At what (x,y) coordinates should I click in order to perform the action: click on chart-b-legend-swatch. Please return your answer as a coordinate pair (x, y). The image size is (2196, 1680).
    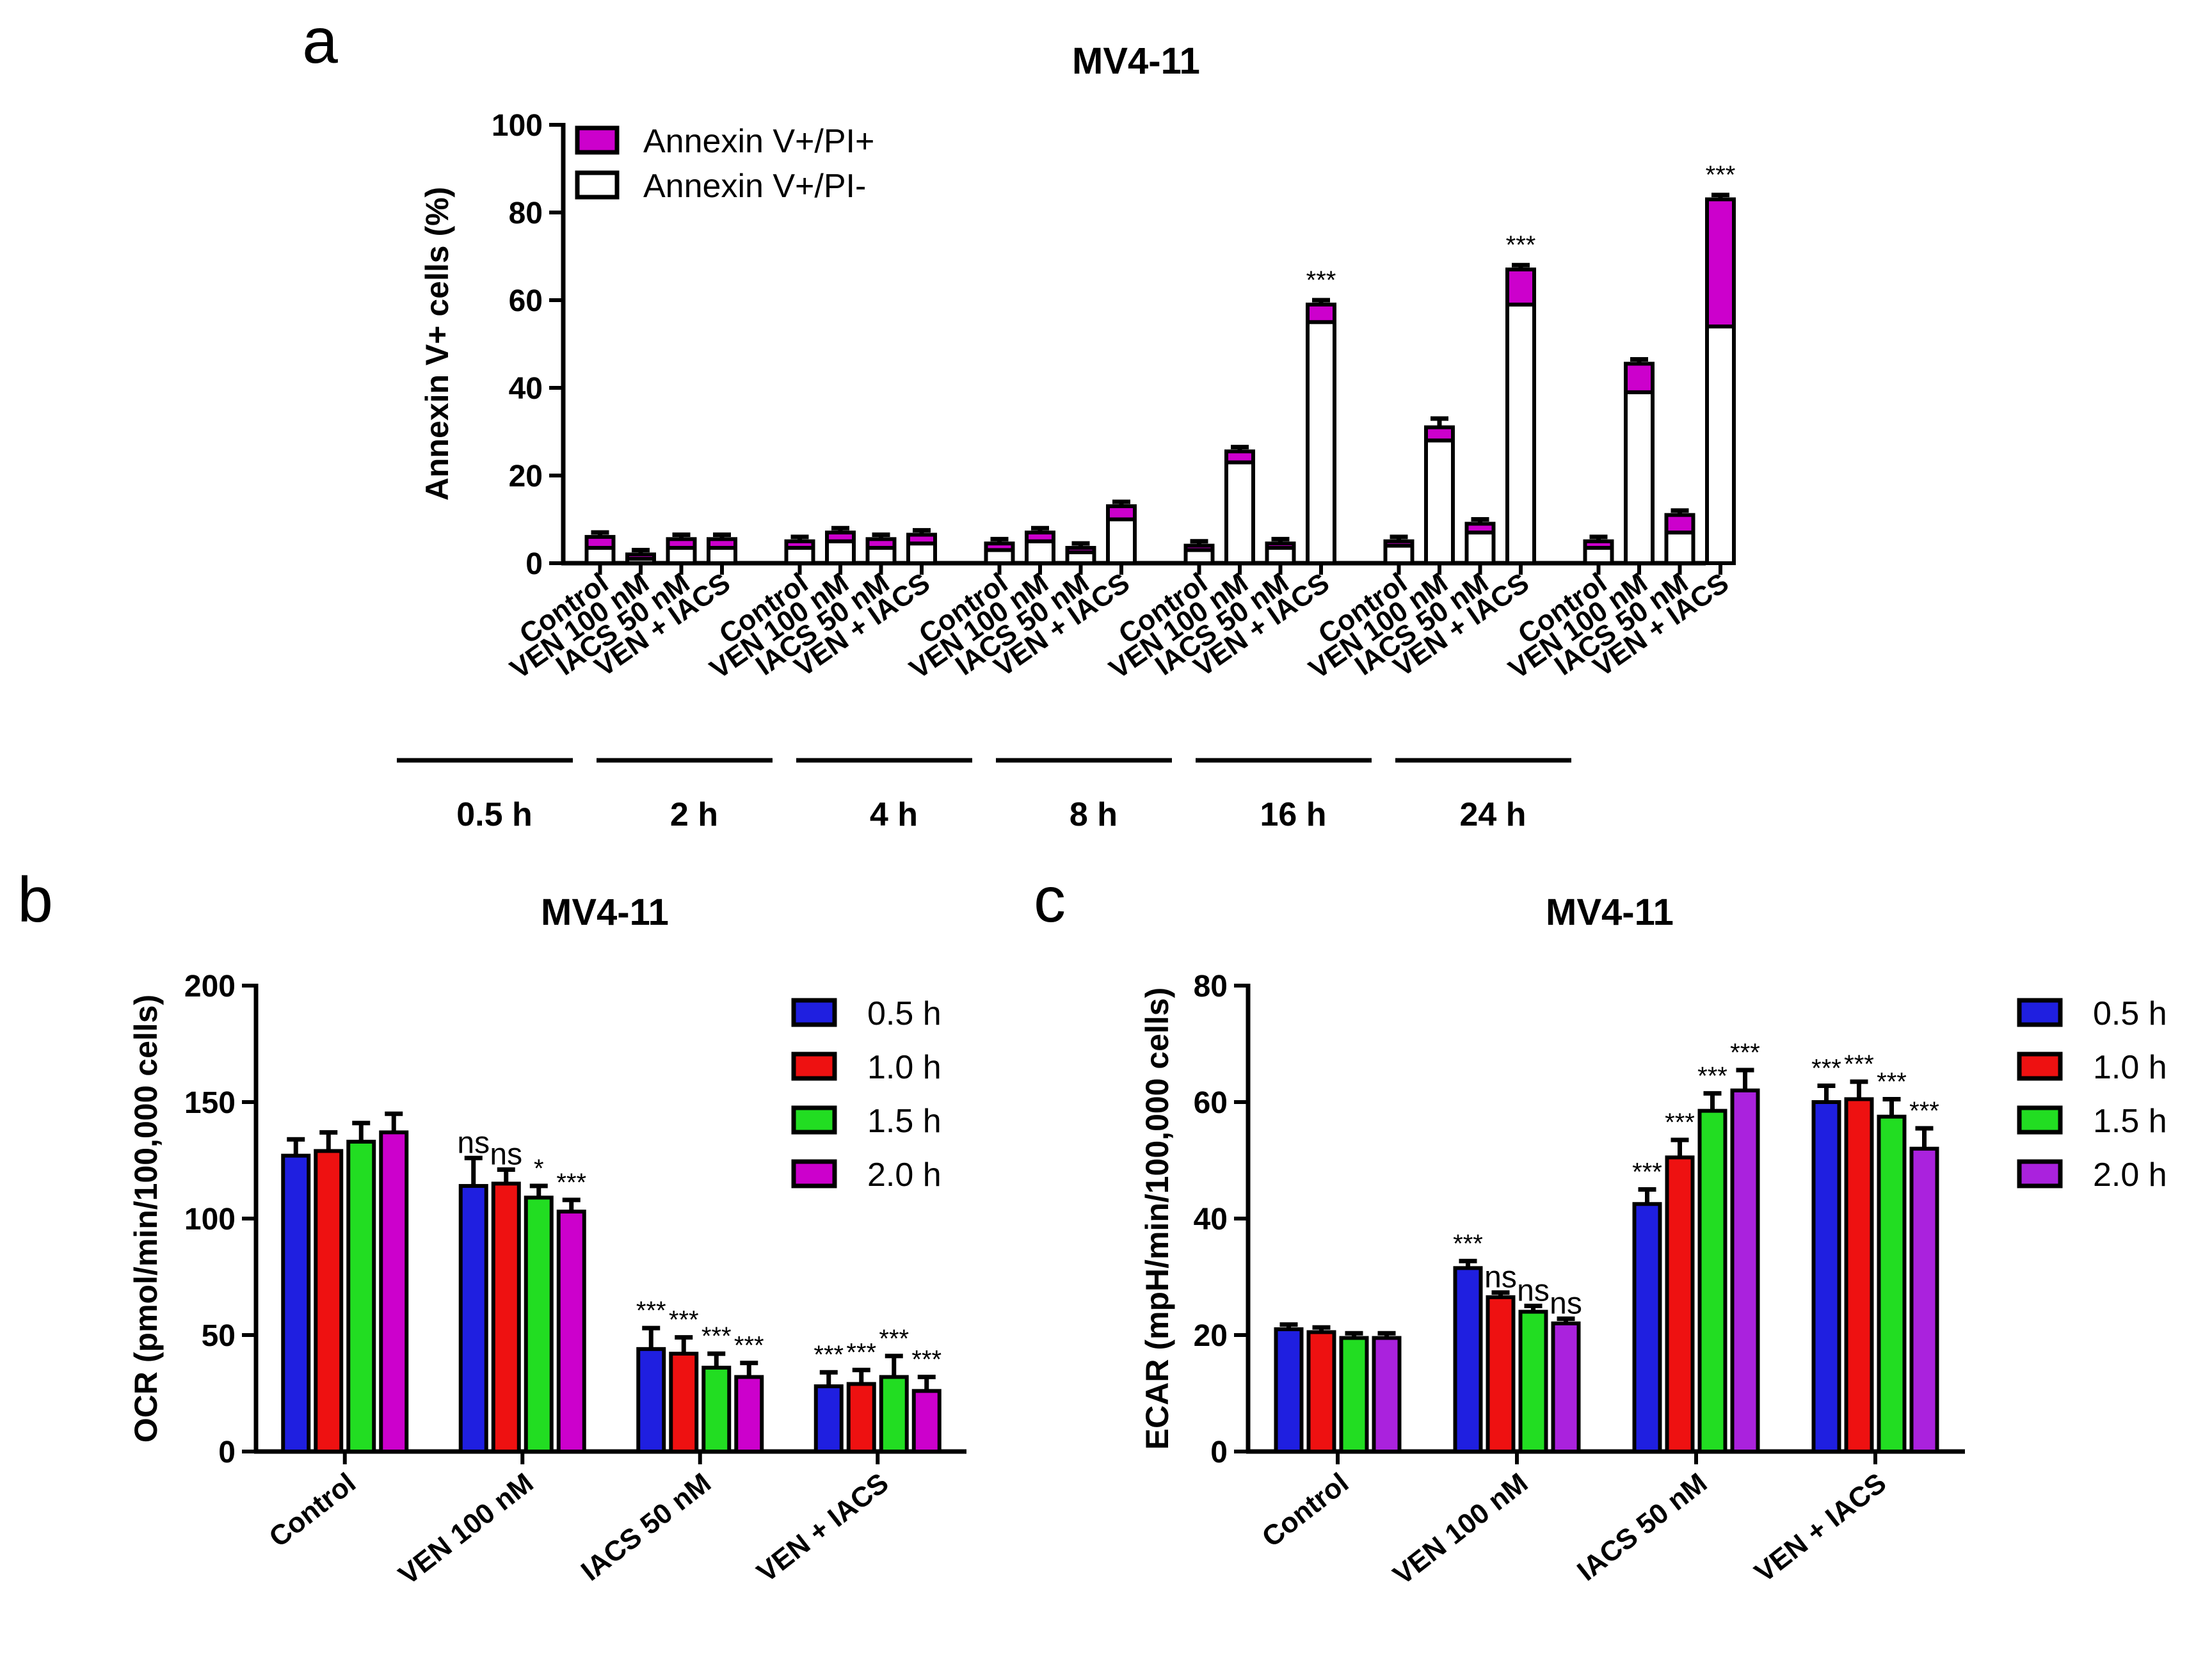
    Looking at the image, I should click on (814, 1066).